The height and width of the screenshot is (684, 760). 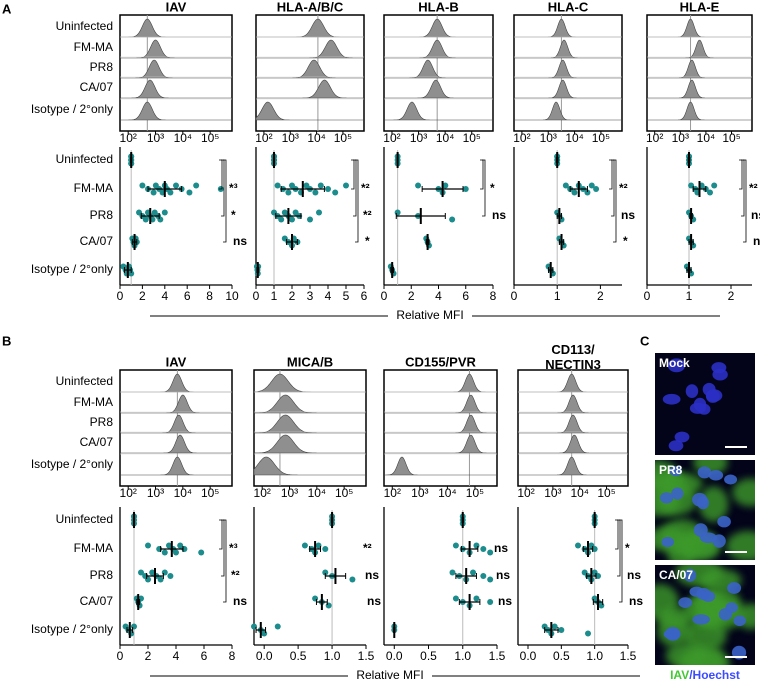 I want to click on legend-entry: /Hoechst, so click(x=714, y=675).